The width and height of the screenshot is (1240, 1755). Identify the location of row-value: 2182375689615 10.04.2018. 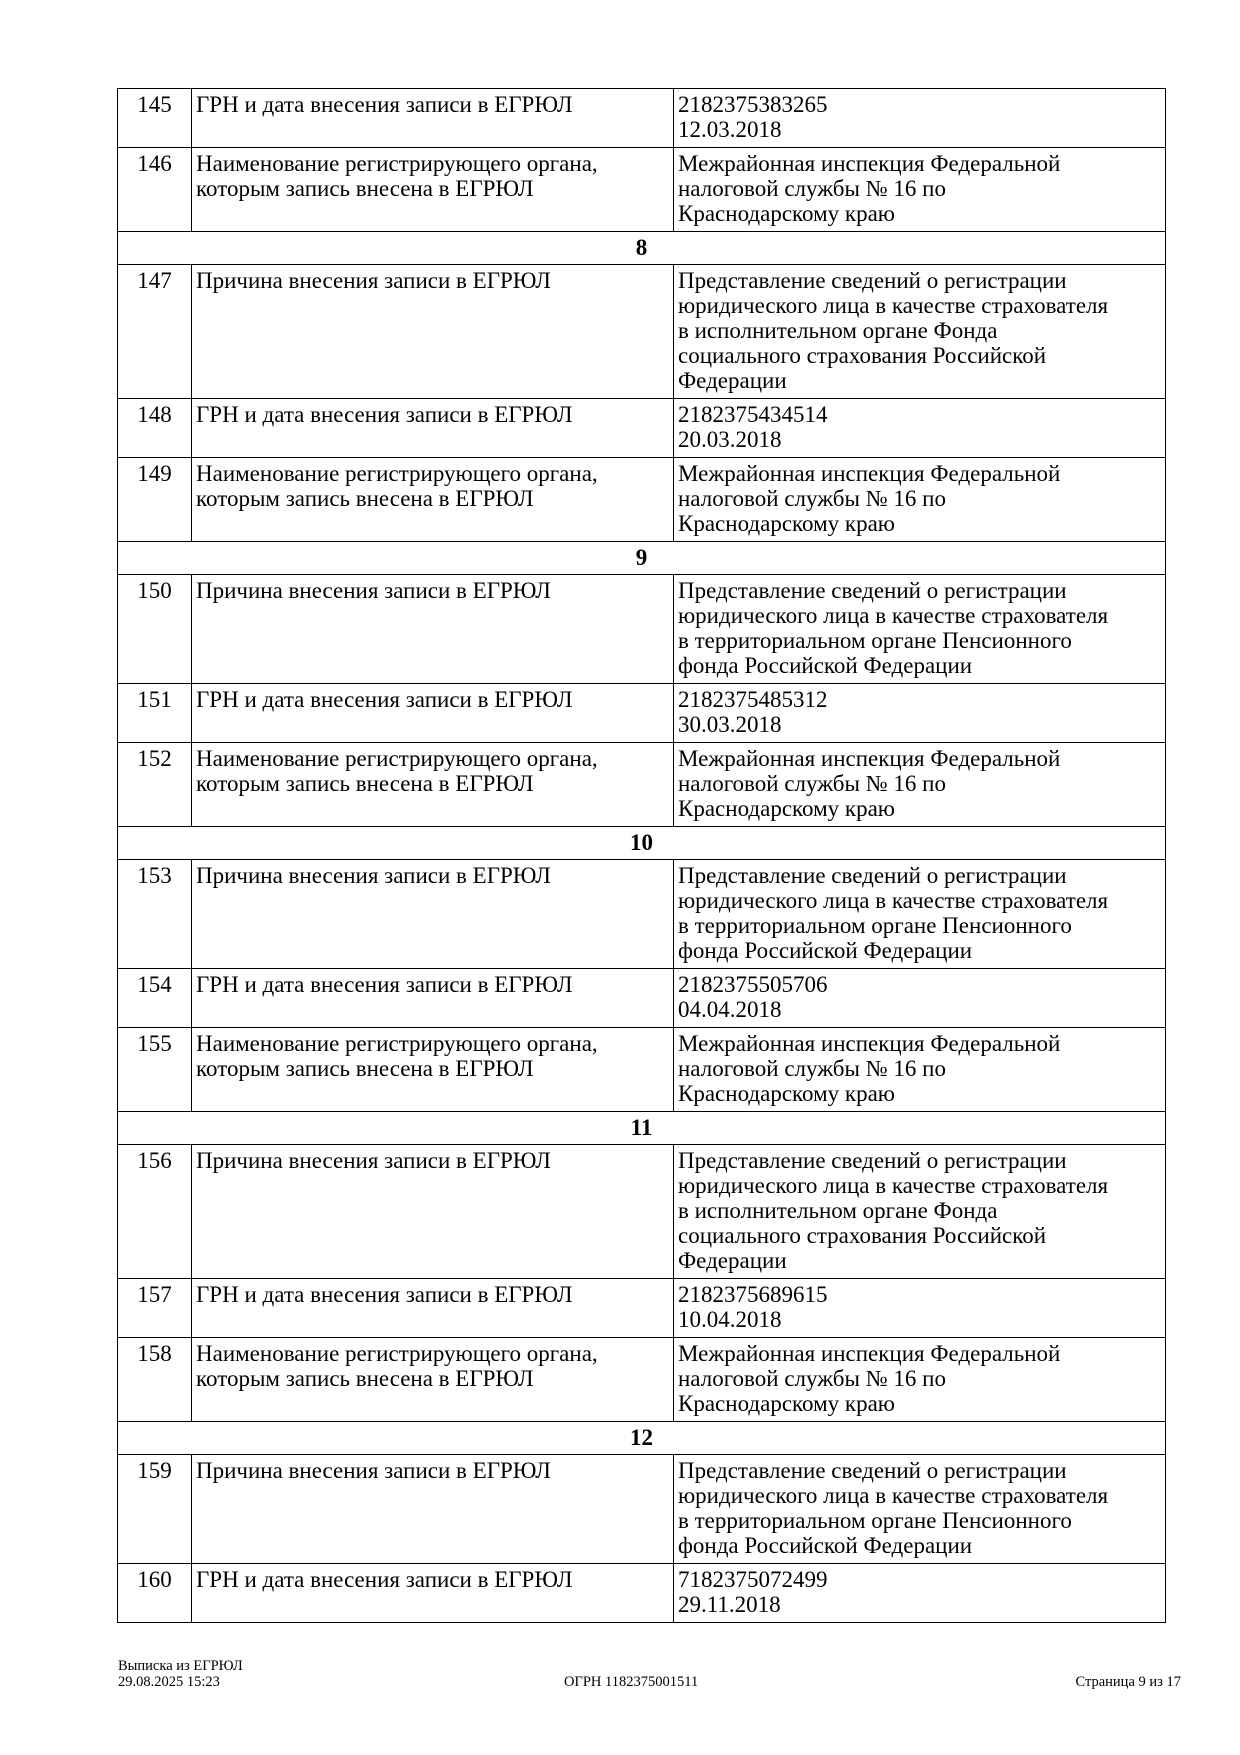
(919, 1308).